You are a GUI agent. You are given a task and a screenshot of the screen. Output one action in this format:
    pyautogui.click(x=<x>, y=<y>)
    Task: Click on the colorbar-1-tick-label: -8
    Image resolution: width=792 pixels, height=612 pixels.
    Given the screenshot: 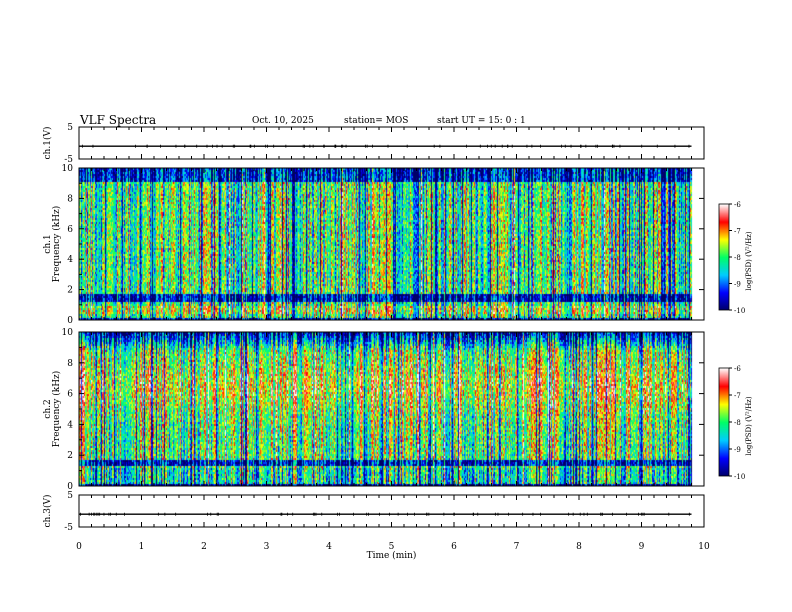 What is the action you would take?
    pyautogui.click(x=737, y=258)
    